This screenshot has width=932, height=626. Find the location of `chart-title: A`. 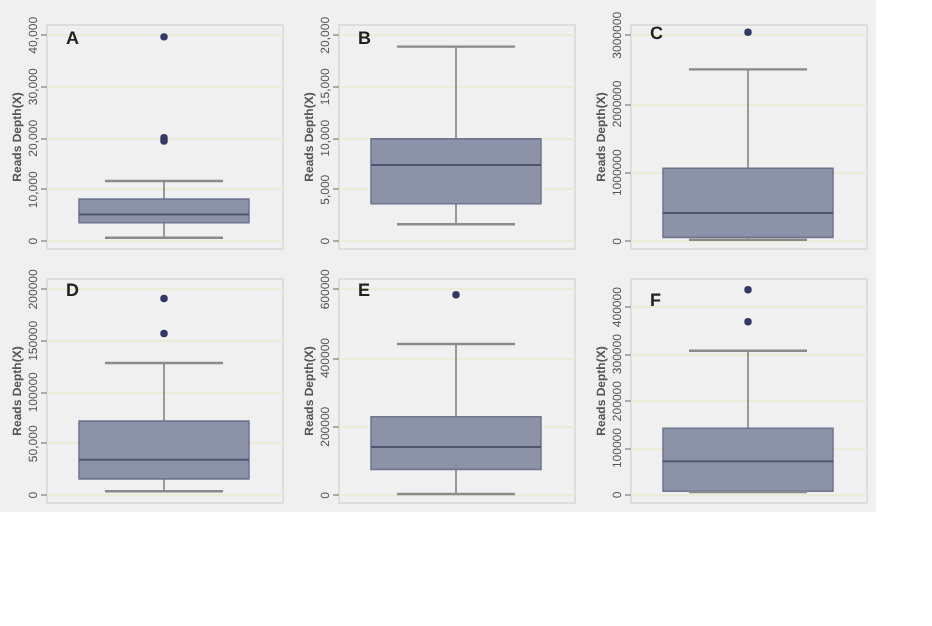

chart-title: A is located at coordinates (73, 37).